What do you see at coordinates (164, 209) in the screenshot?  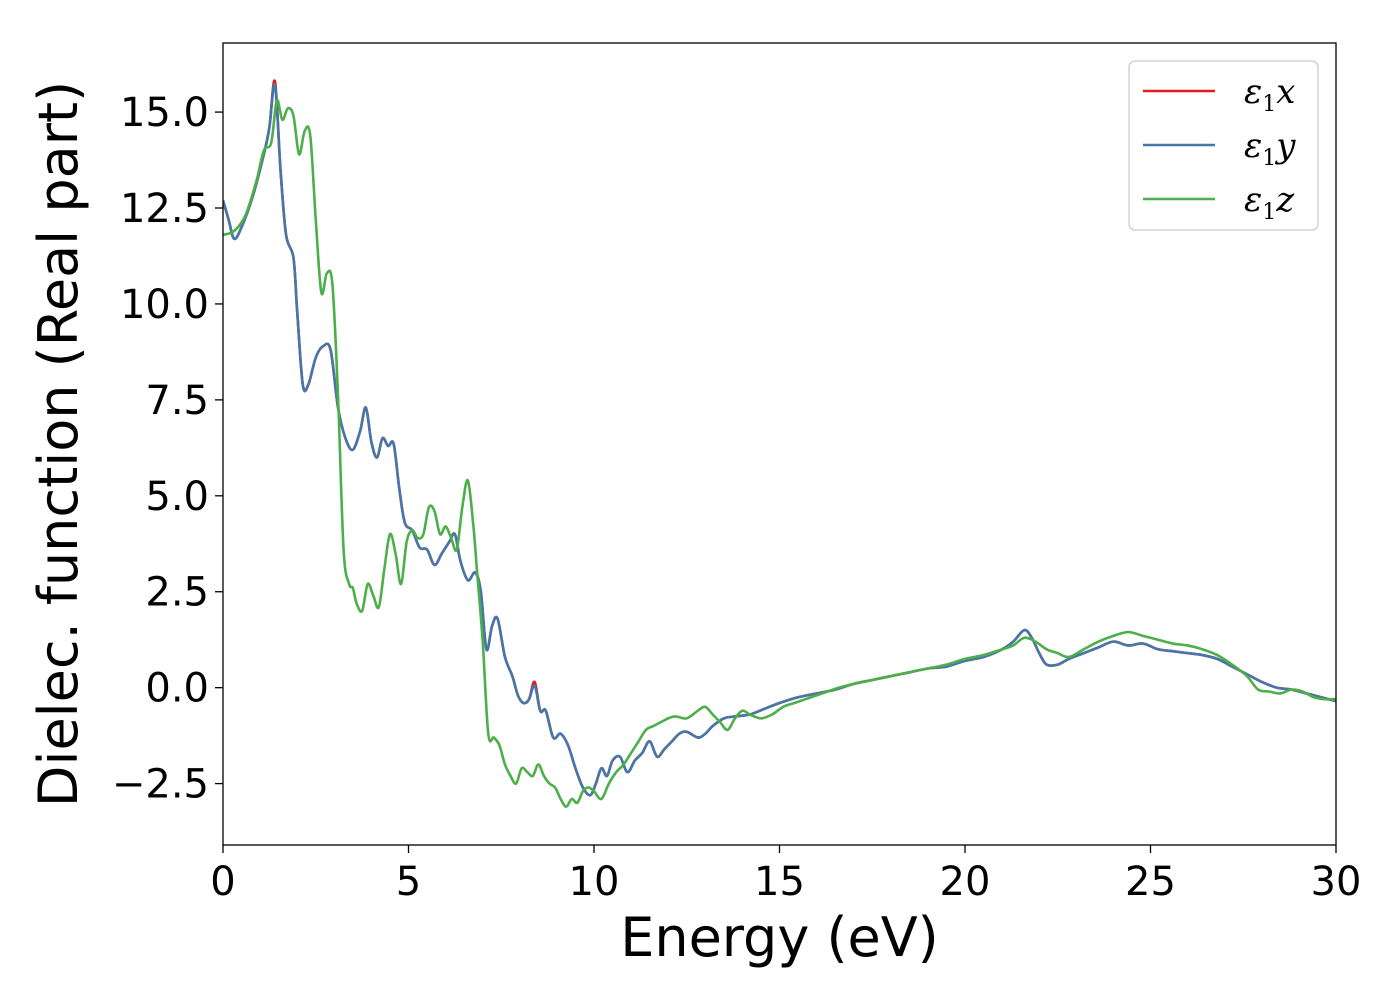 I see `y-tick-label: 12.5` at bounding box center [164, 209].